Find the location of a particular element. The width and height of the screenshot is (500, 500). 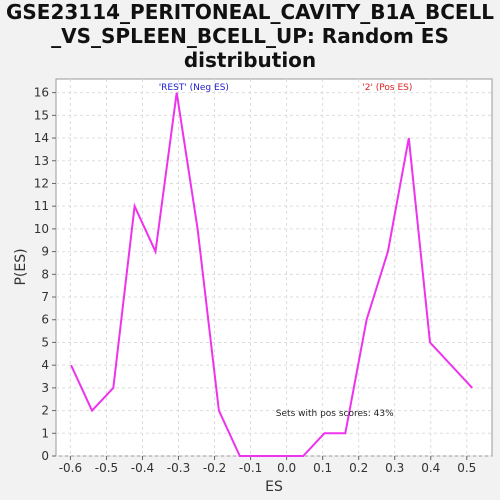

neg-es-label: 'REST' (Neg ES) is located at coordinates (194, 88).